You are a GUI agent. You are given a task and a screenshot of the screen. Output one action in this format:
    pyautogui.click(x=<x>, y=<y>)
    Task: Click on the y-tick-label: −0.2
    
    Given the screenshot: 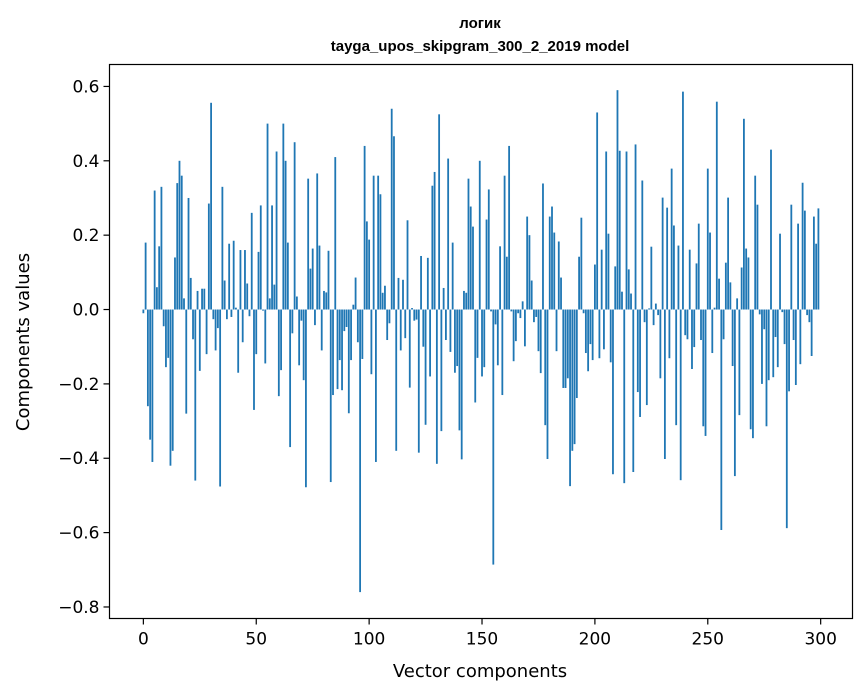 What is the action you would take?
    pyautogui.click(x=78, y=385)
    